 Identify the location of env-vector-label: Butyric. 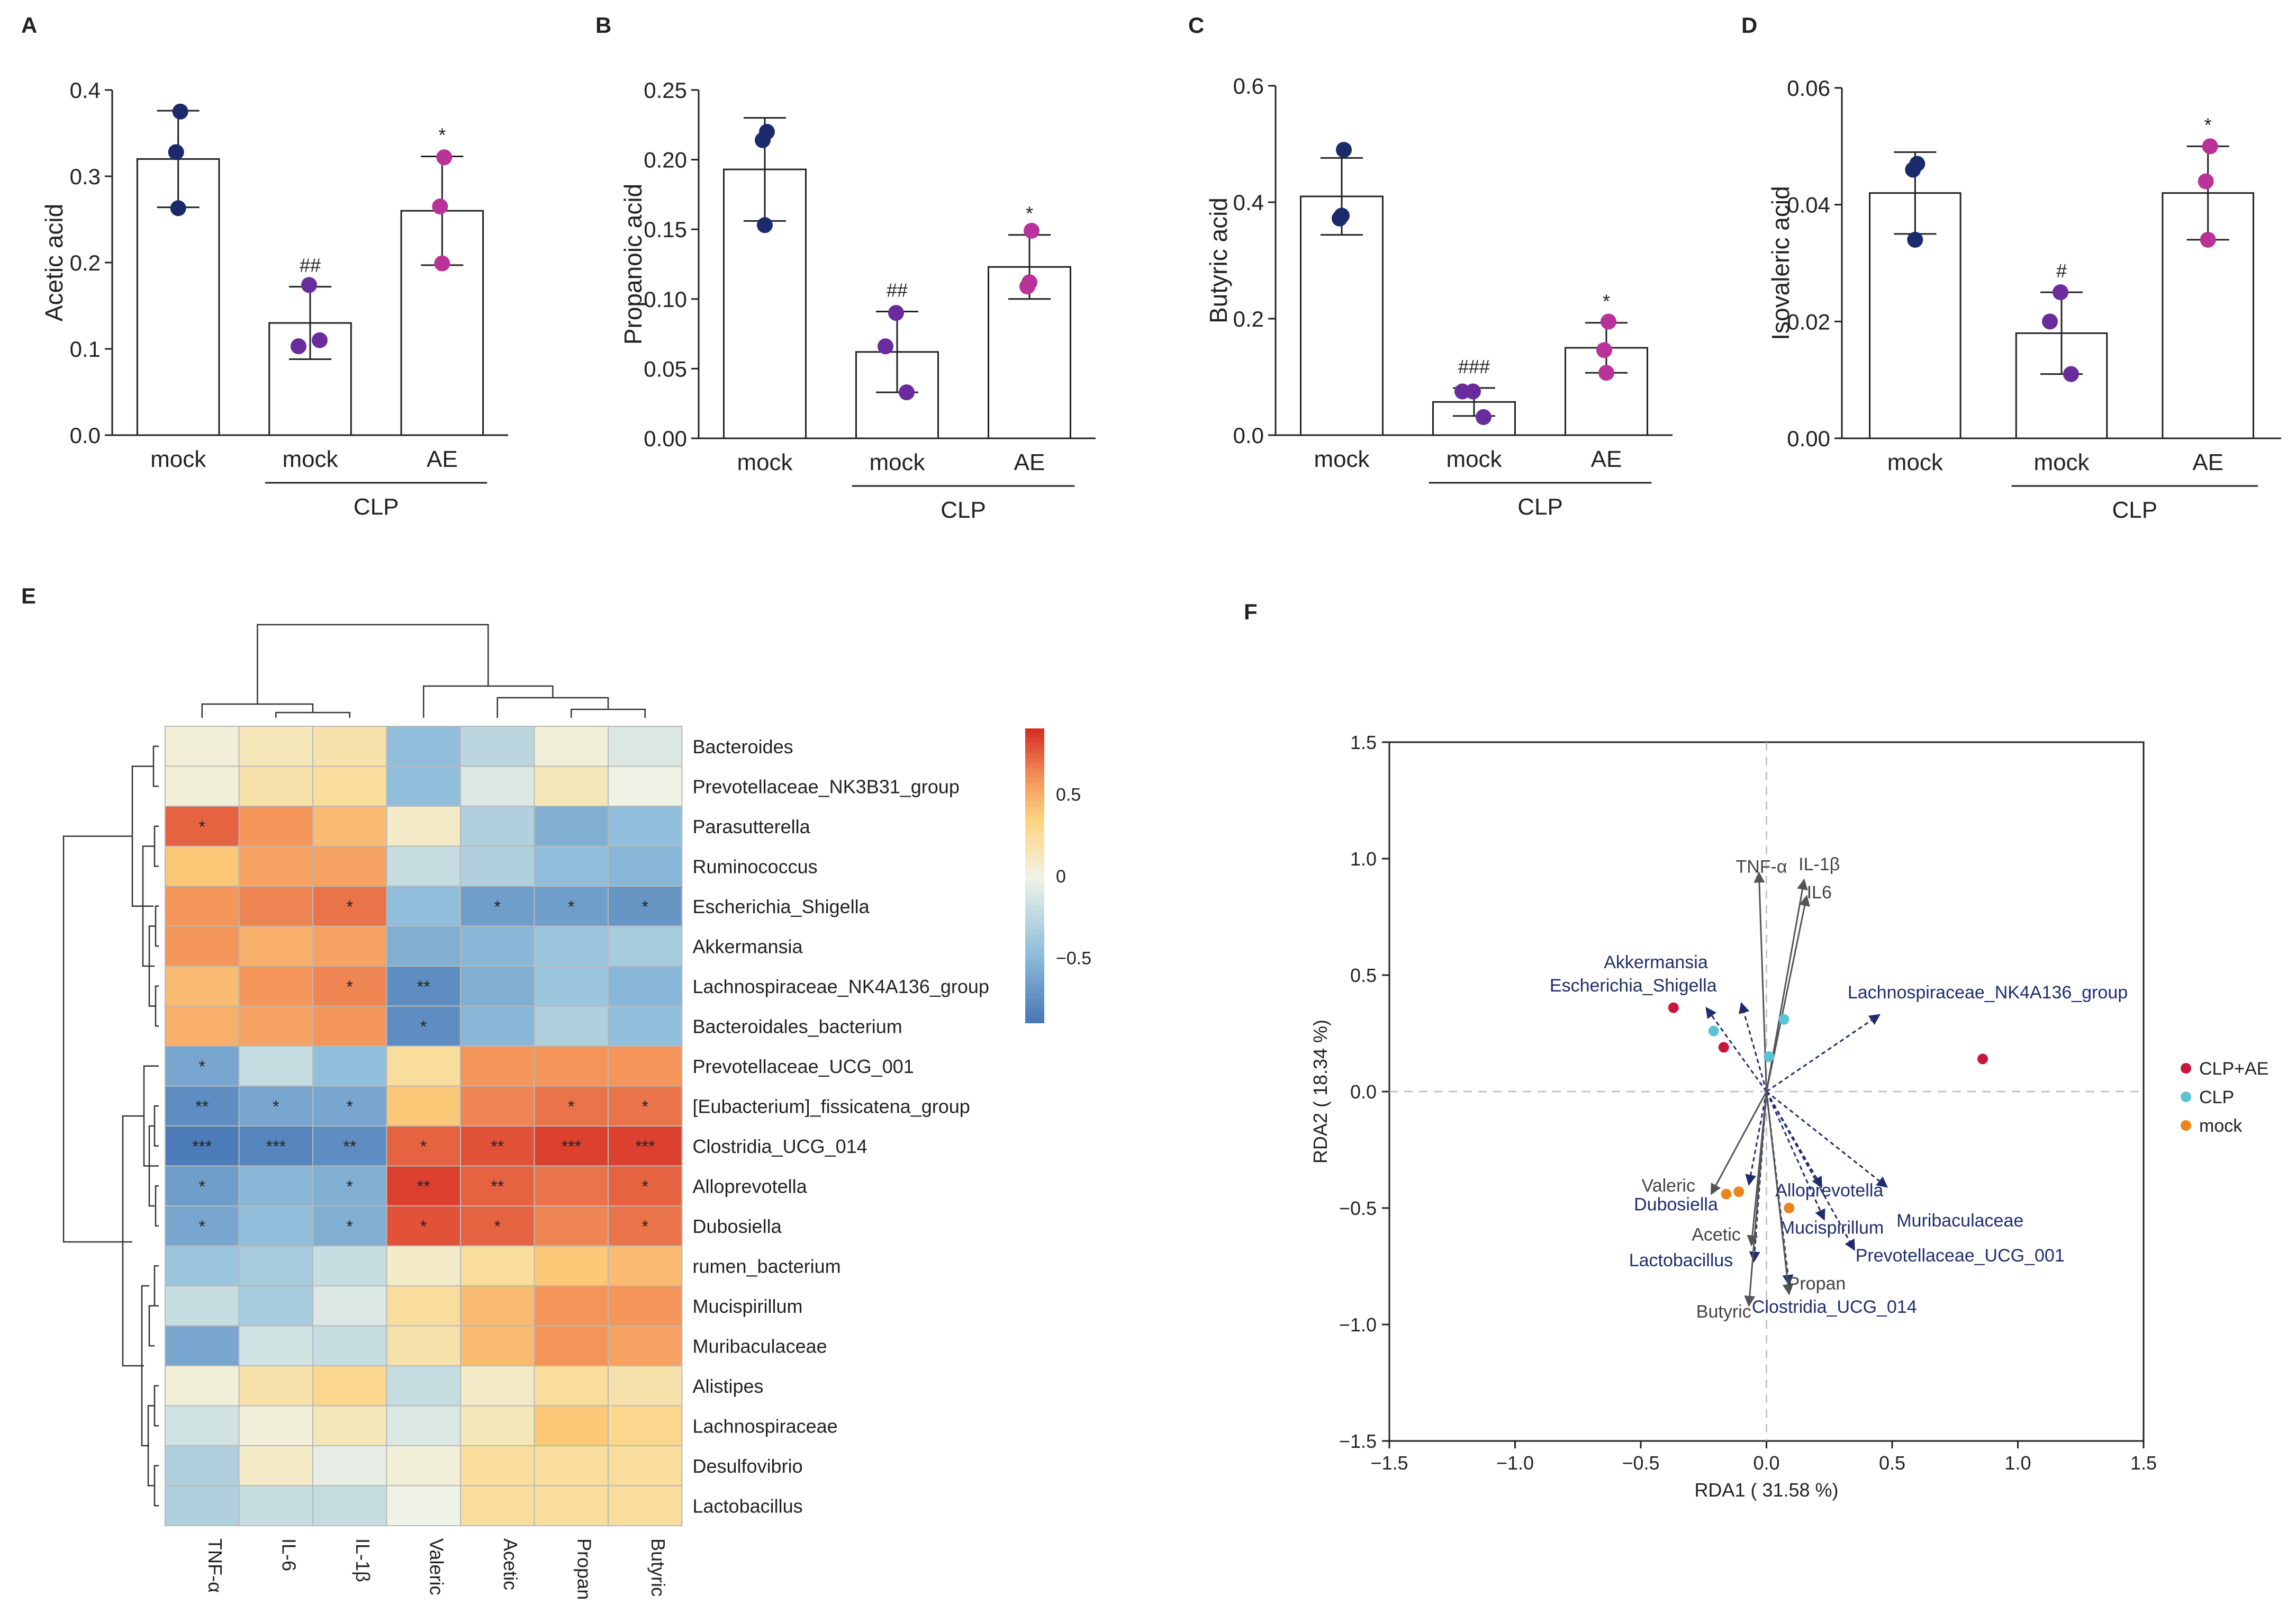
(1723, 1312).